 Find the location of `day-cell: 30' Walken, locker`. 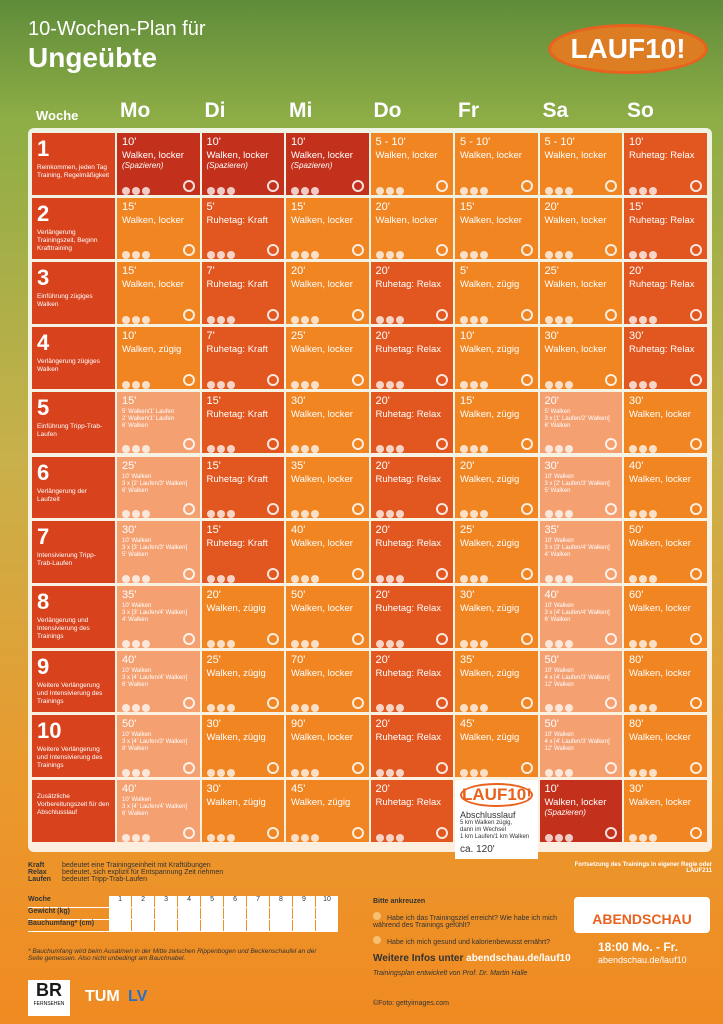

day-cell: 30' Walken, locker is located at coordinates (665, 422).